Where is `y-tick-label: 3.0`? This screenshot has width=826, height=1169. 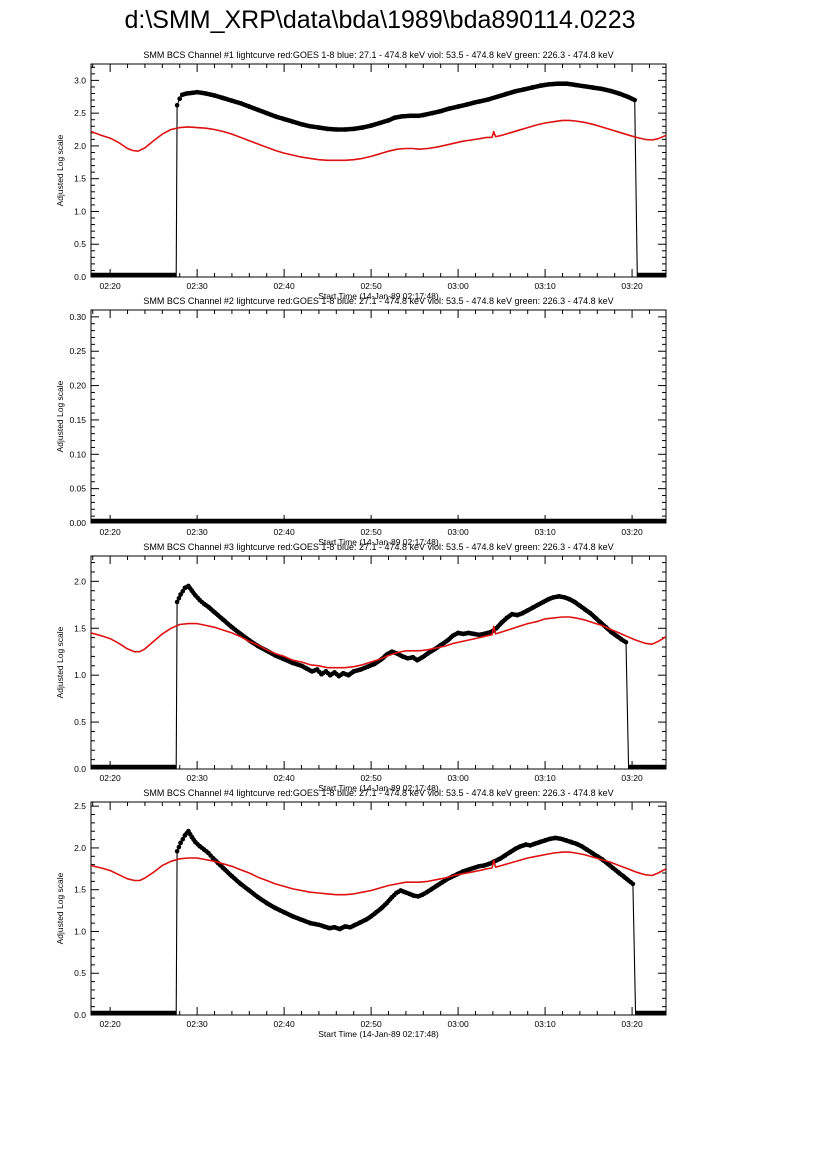
y-tick-label: 3.0 is located at coordinates (80, 80).